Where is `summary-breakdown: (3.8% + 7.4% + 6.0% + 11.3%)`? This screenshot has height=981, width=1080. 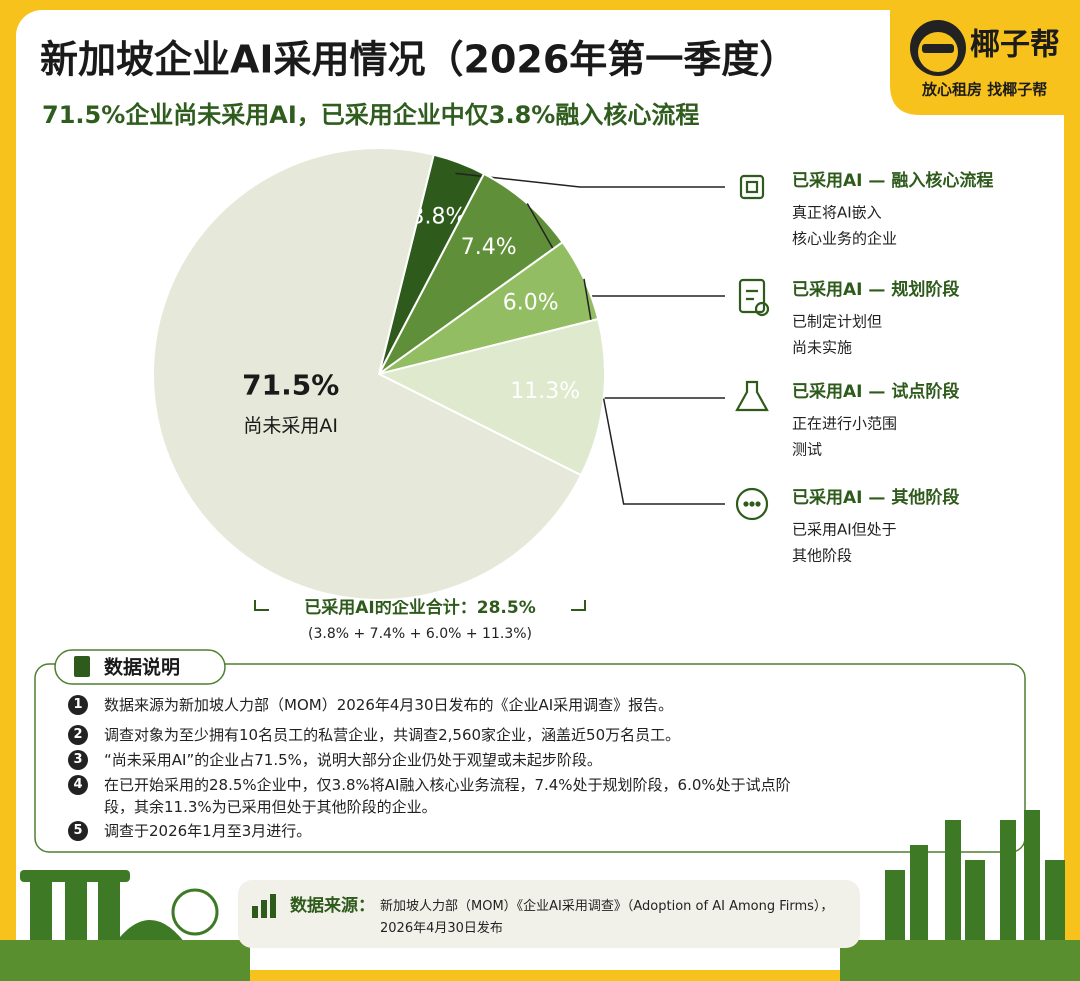
summary-breakdown: (3.8% + 7.4% + 6.0% + 11.3%) is located at coordinates (420, 634).